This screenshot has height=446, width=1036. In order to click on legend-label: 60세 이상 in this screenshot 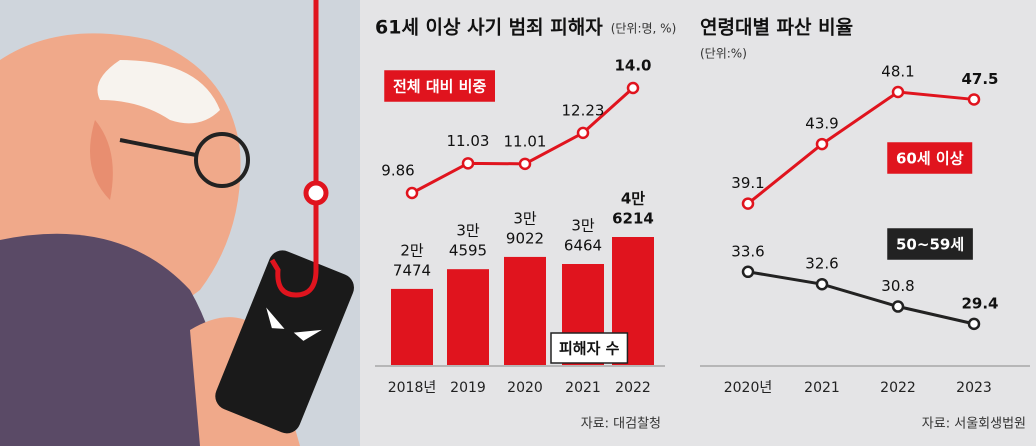, I will do `click(930, 159)`.